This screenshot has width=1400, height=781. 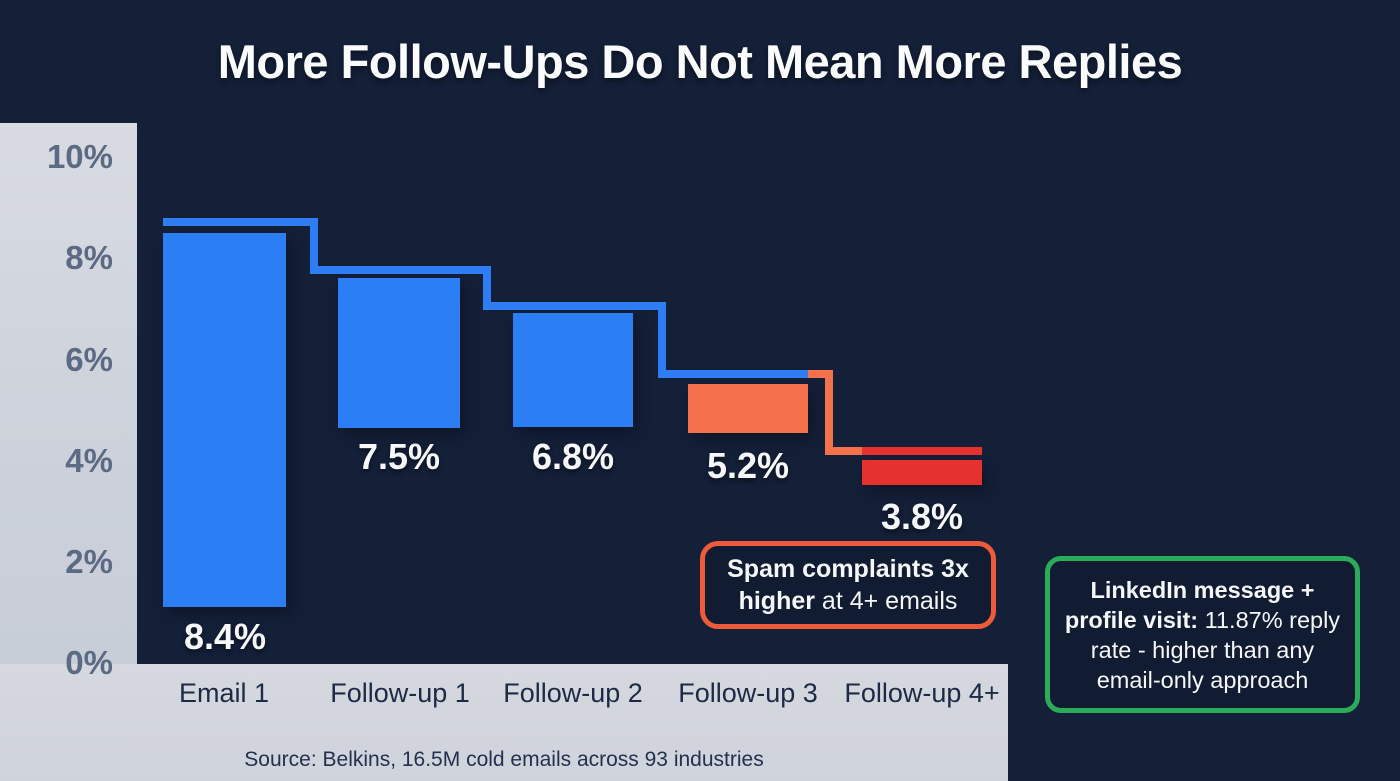 I want to click on bar-follow-up-4plus, so click(x=922, y=472).